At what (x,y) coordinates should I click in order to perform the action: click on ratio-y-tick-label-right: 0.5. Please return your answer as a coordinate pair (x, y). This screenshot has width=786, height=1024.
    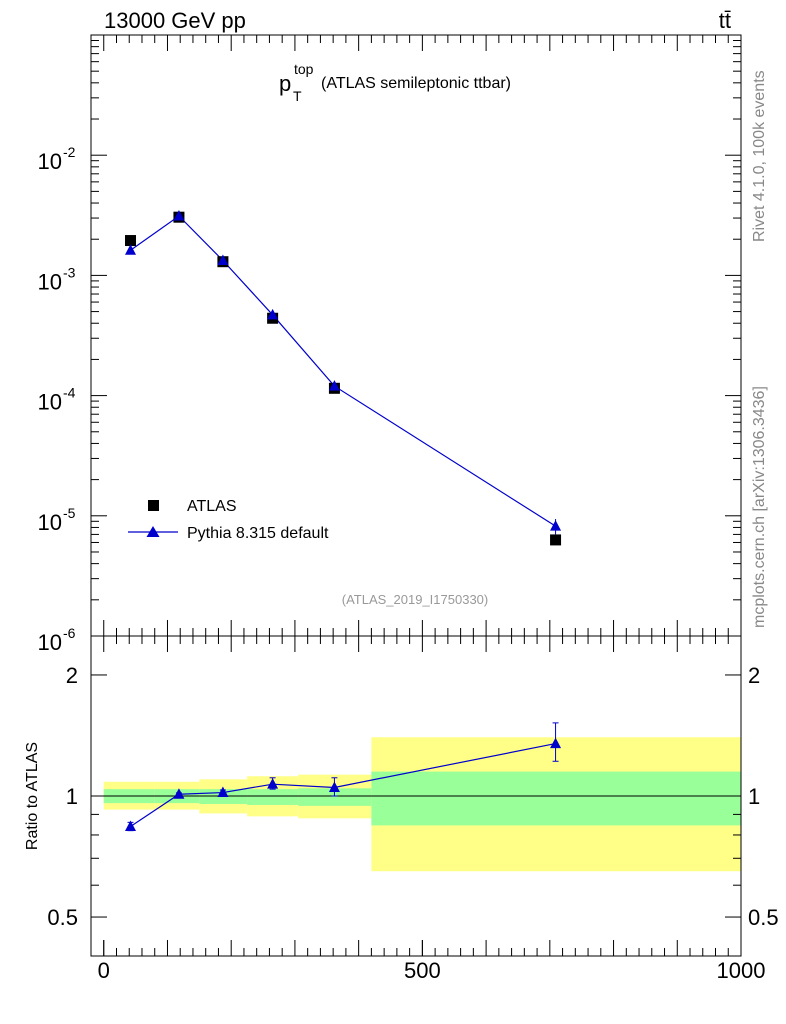
    Looking at the image, I should click on (763, 917).